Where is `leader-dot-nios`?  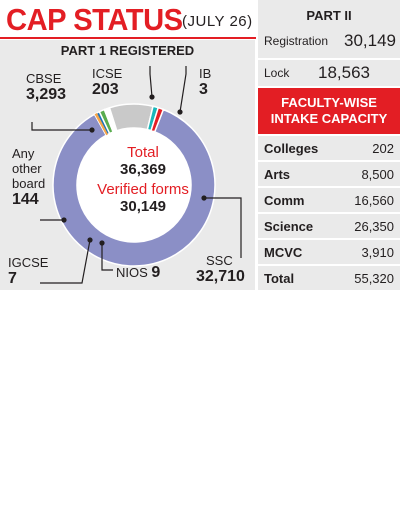 leader-dot-nios is located at coordinates (102, 243).